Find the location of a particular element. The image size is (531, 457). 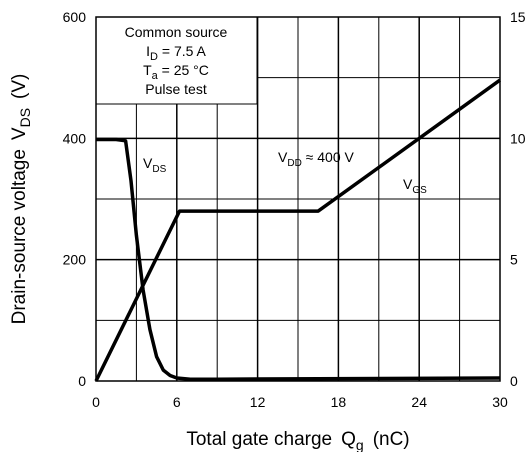

legend-line-drain-current: ID = 7.5 A is located at coordinates (176, 53).